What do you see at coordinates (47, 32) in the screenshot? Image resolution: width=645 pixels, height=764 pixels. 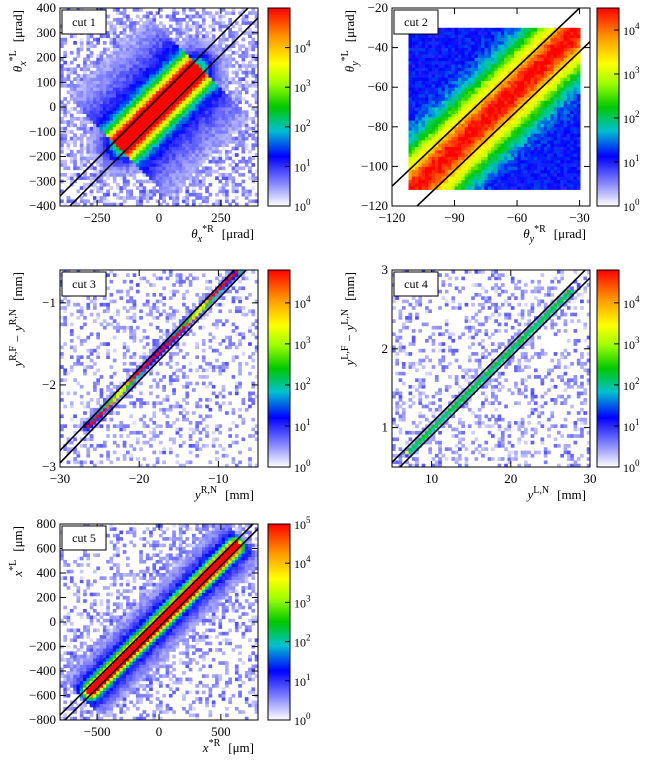 I see `y-tick-label: 300` at bounding box center [47, 32].